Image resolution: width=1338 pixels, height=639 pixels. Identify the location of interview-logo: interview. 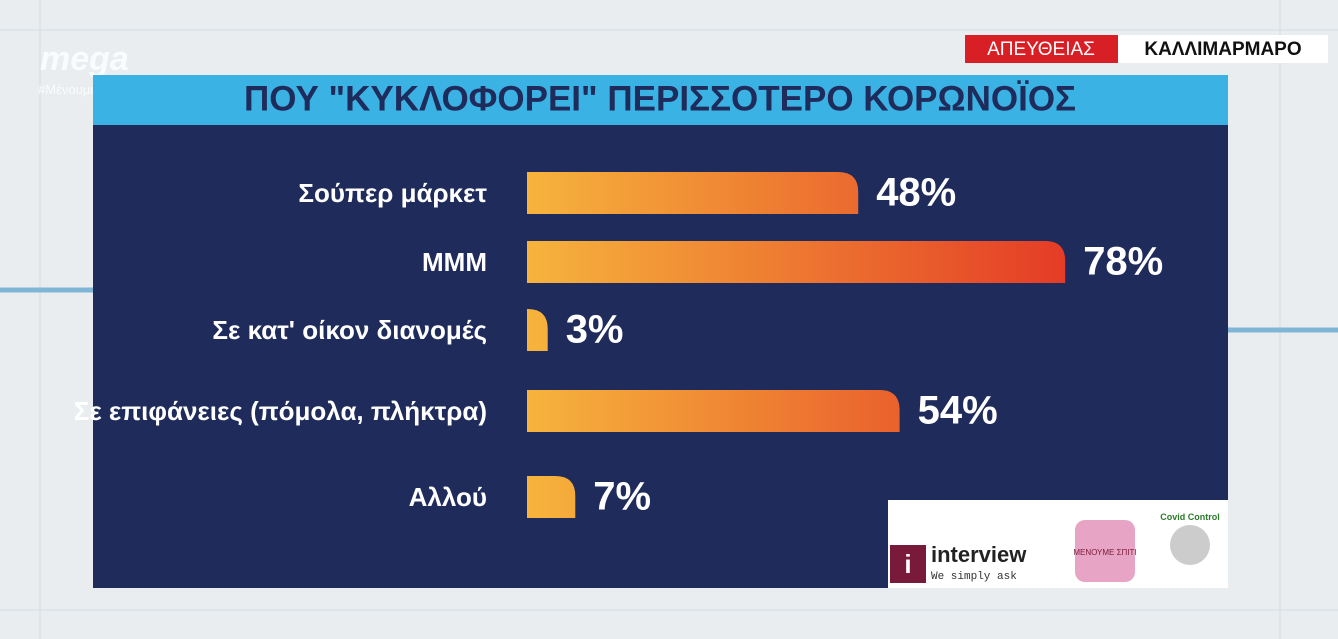
(979, 554).